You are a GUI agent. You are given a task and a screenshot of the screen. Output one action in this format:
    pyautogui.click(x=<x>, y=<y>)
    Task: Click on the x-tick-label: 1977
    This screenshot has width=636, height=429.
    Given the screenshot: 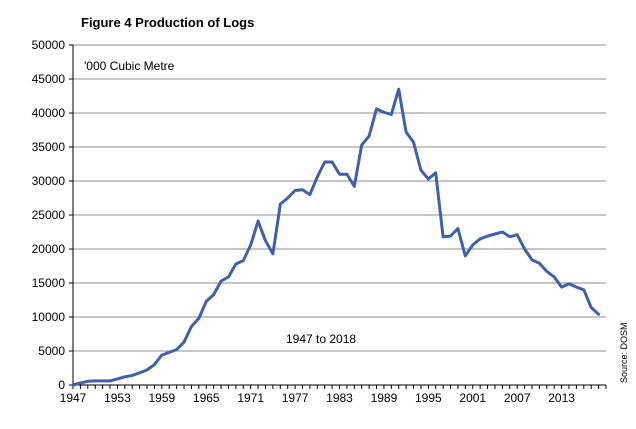 What is the action you would take?
    pyautogui.click(x=295, y=398)
    